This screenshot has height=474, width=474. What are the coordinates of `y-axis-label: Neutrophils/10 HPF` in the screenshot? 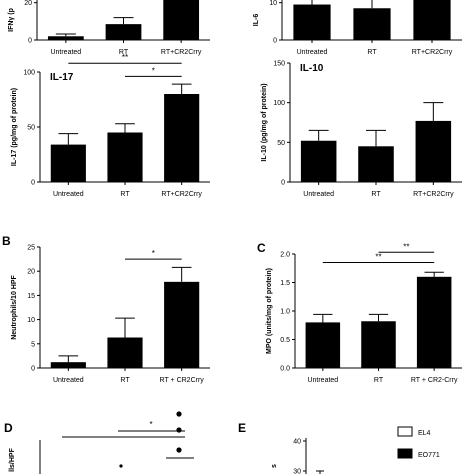 It's located at (14, 306).